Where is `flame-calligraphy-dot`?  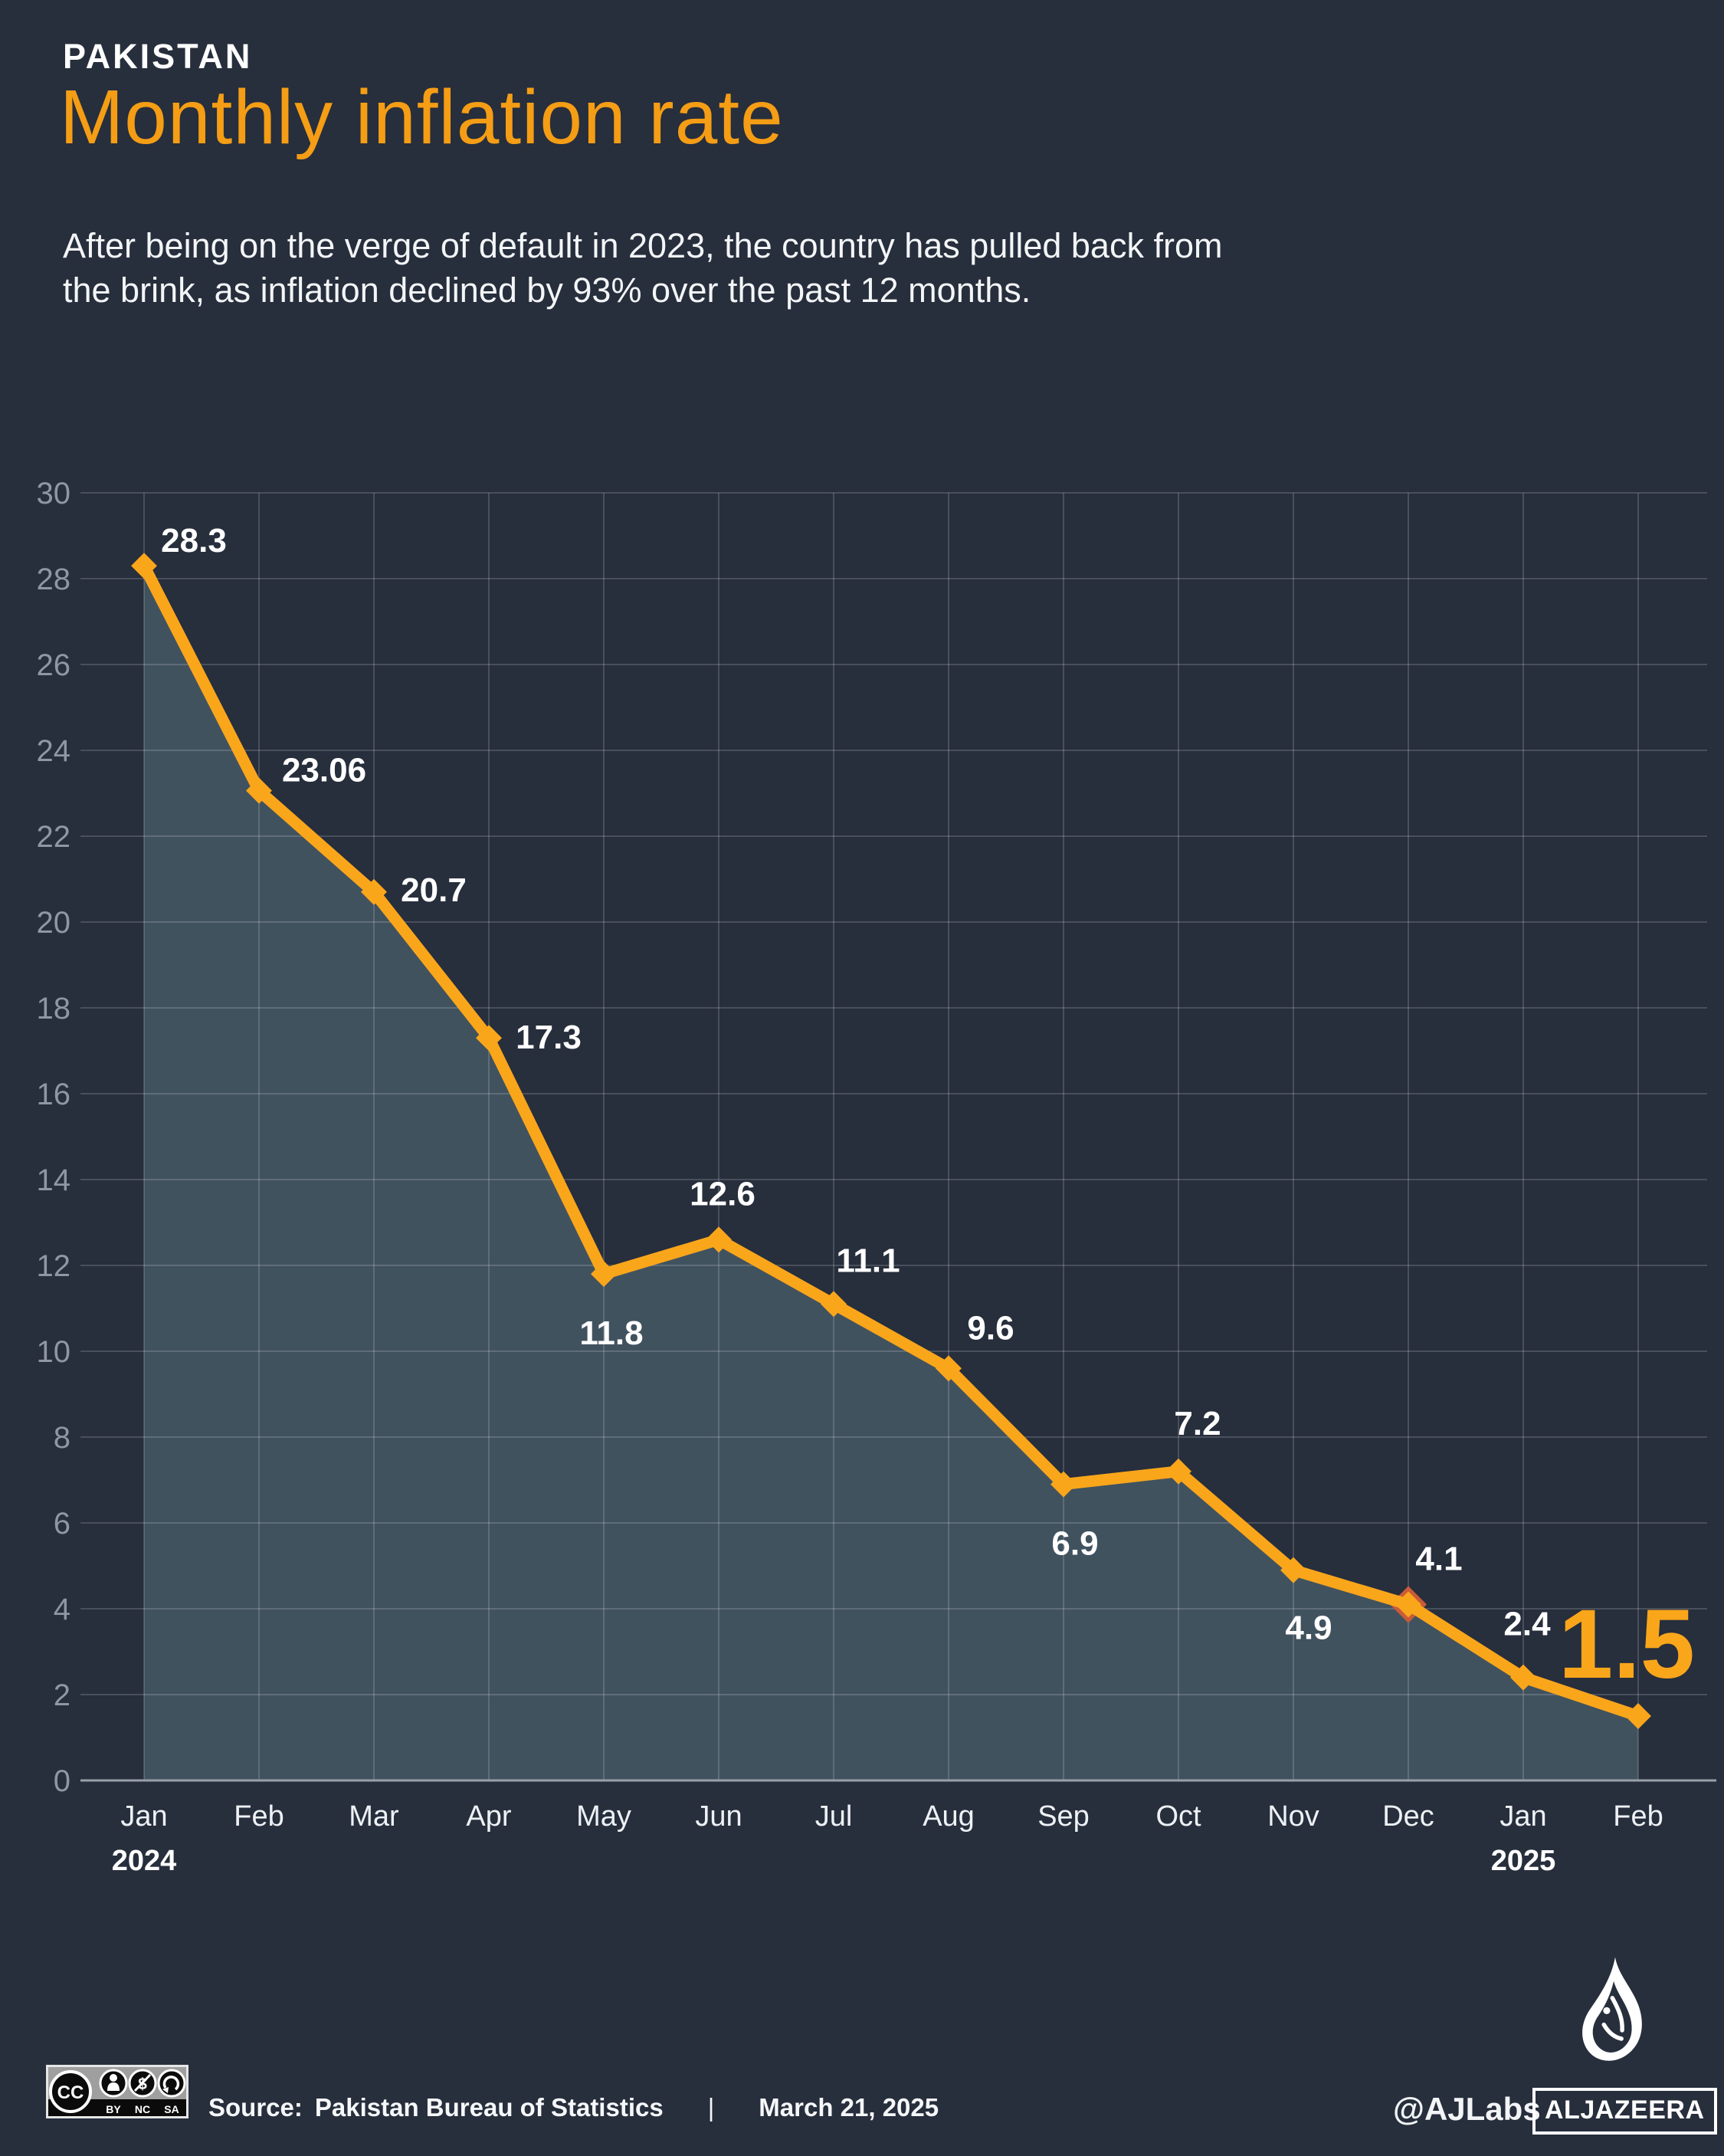
flame-calligraphy-dot is located at coordinates (1607, 2011).